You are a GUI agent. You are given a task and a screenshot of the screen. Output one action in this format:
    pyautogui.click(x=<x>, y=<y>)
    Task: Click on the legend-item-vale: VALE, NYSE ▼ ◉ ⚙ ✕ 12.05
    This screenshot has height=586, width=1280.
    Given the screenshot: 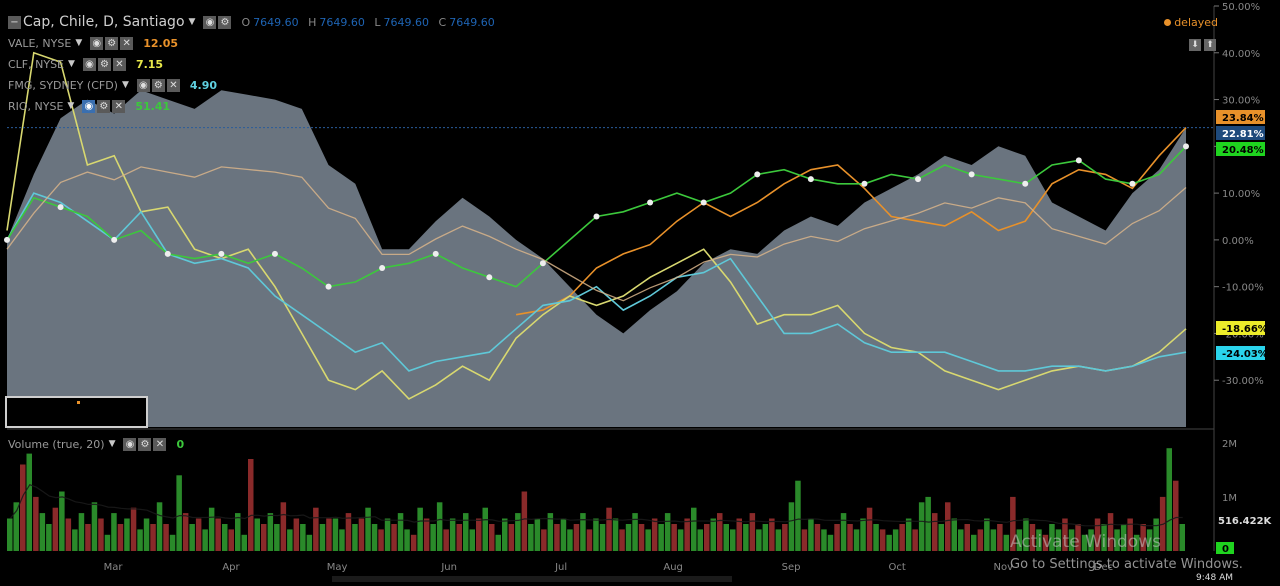 What is the action you would take?
    pyautogui.click(x=93, y=43)
    